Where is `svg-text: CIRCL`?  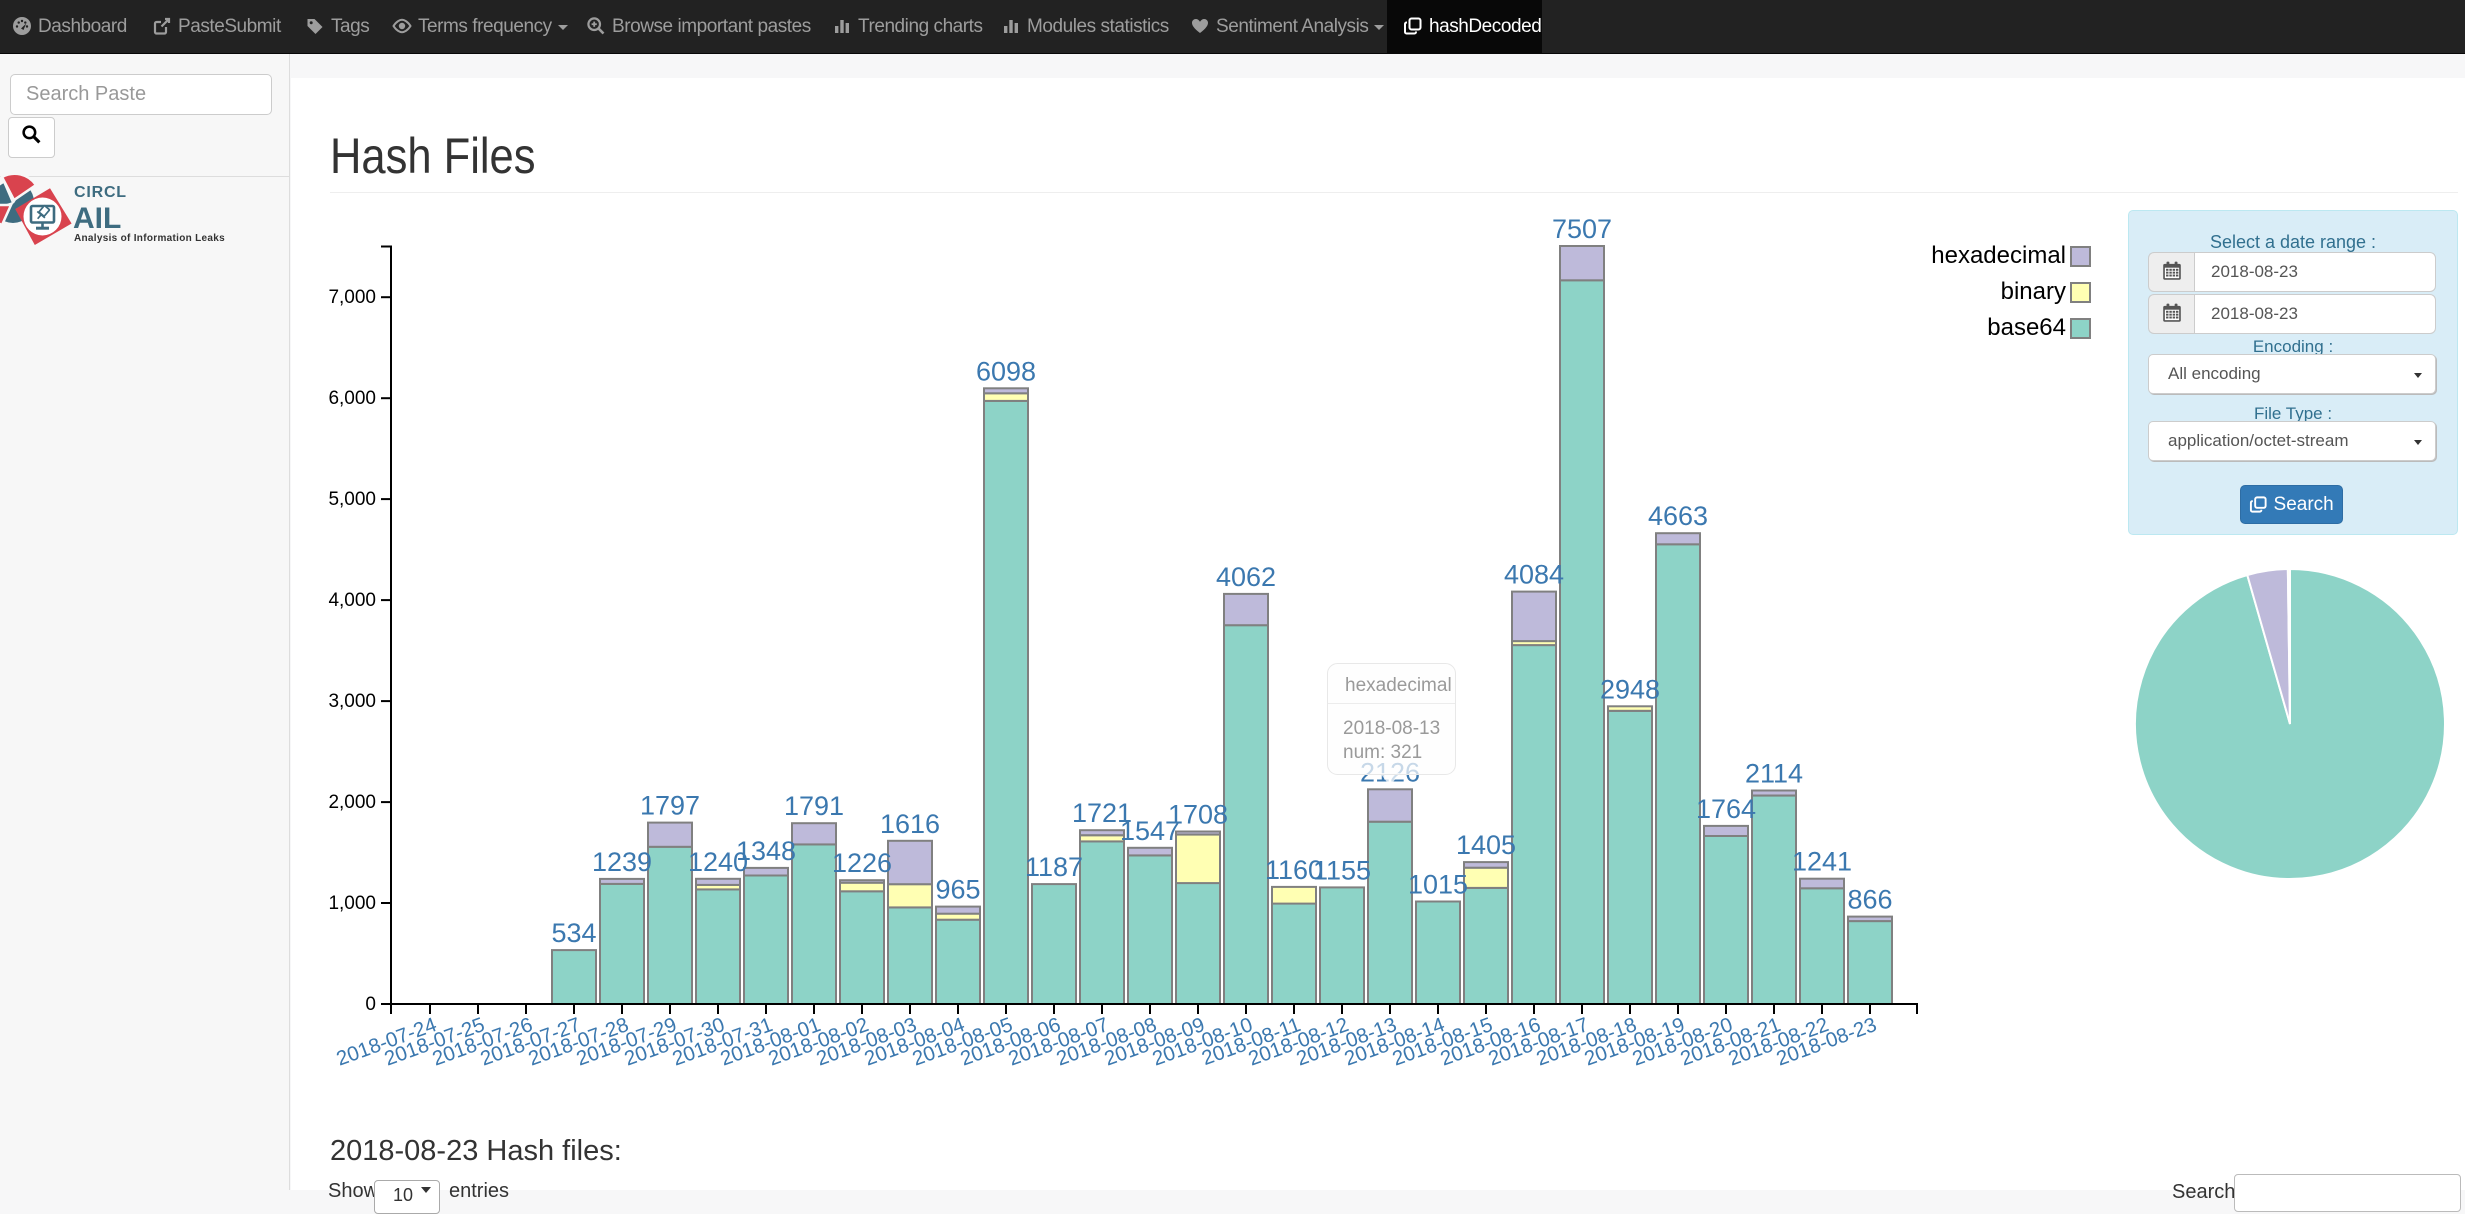
svg-text: CIRCL is located at coordinates (100, 192).